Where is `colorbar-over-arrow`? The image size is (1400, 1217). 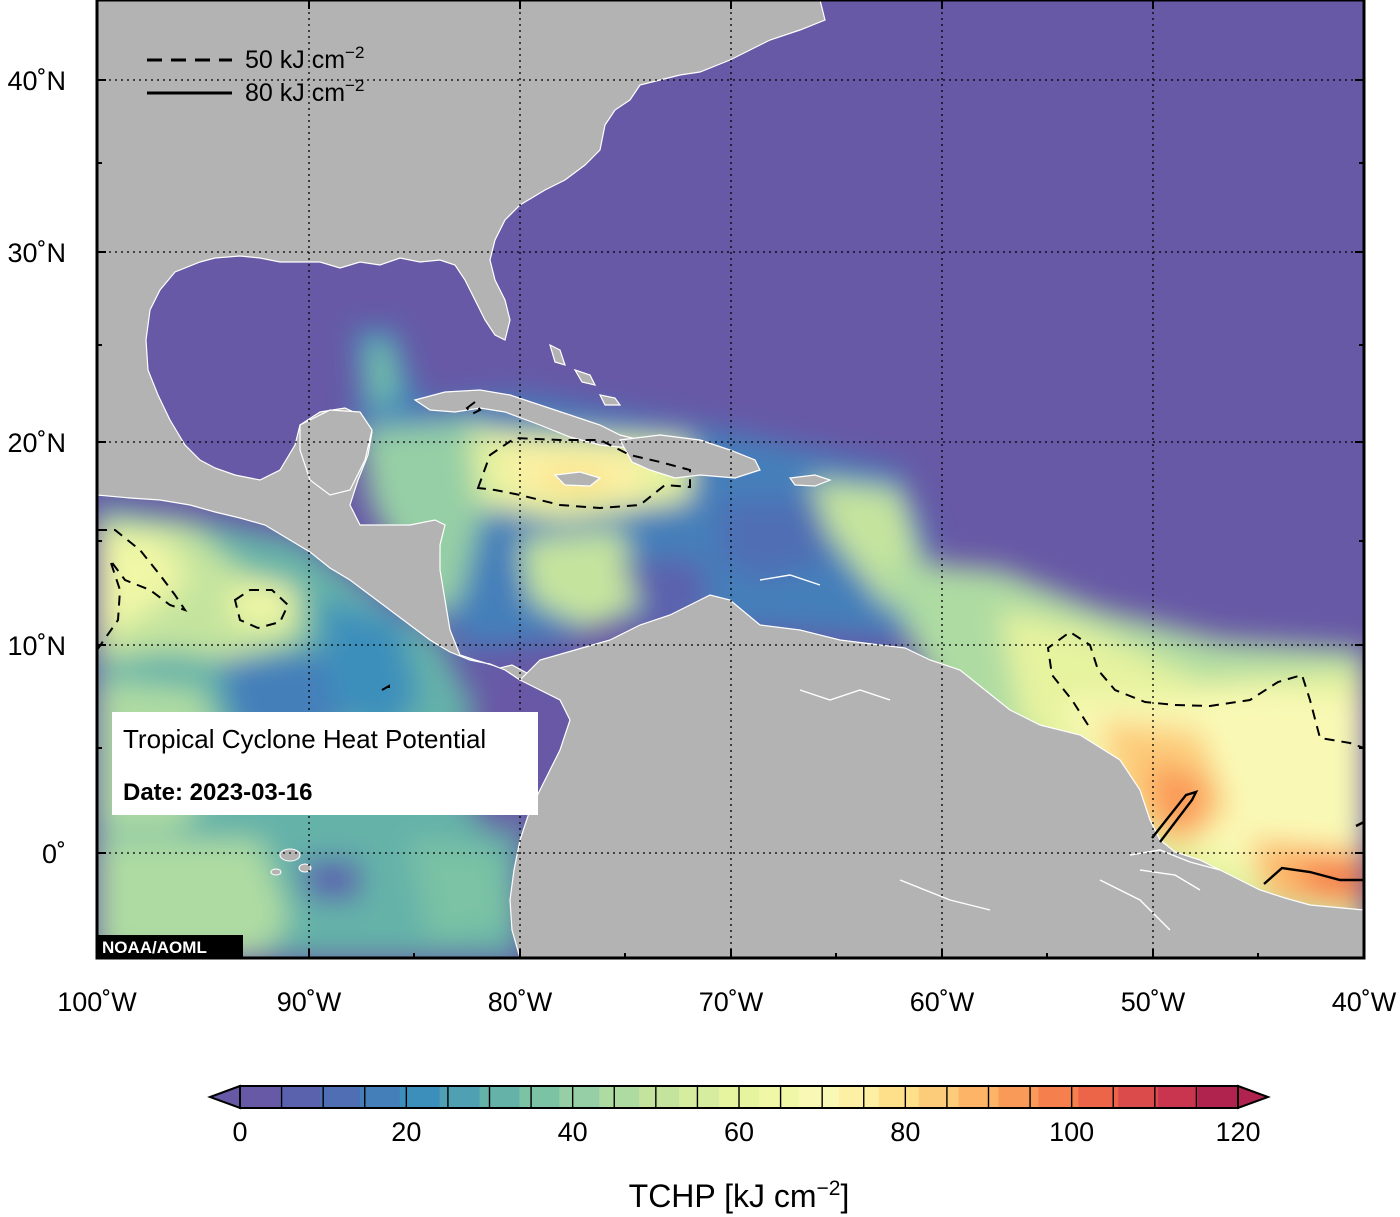
colorbar-over-arrow is located at coordinates (1254, 1097).